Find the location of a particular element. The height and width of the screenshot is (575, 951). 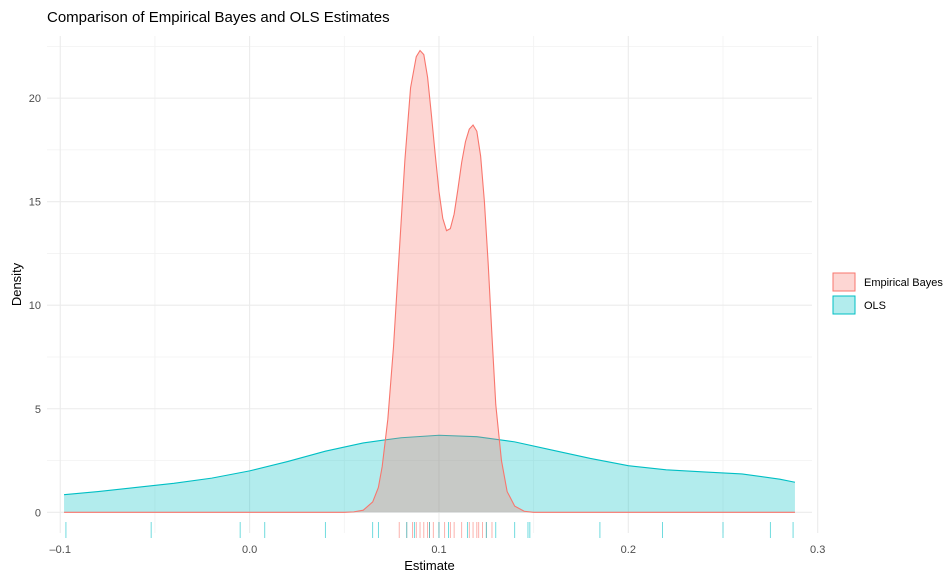

x-tick-label: 0.1 is located at coordinates (438, 550).